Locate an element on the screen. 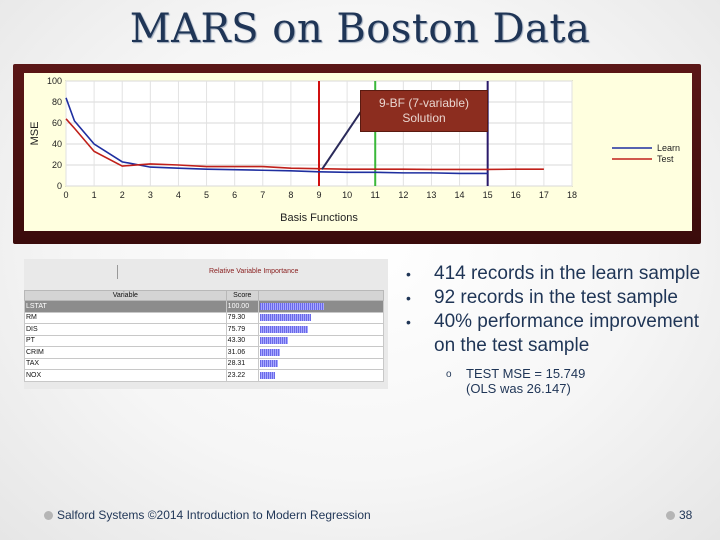 This screenshot has width=720, height=540. x-tick-label: 6 is located at coordinates (234, 195).